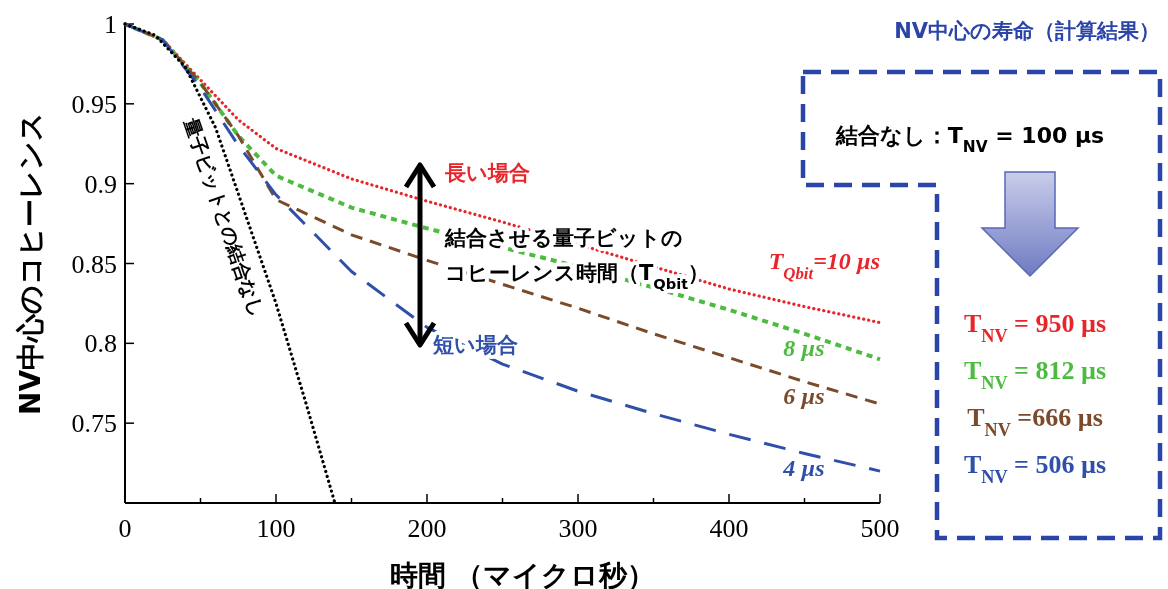  What do you see at coordinates (110, 24) in the screenshot?
I see `y-tick-label: 1` at bounding box center [110, 24].